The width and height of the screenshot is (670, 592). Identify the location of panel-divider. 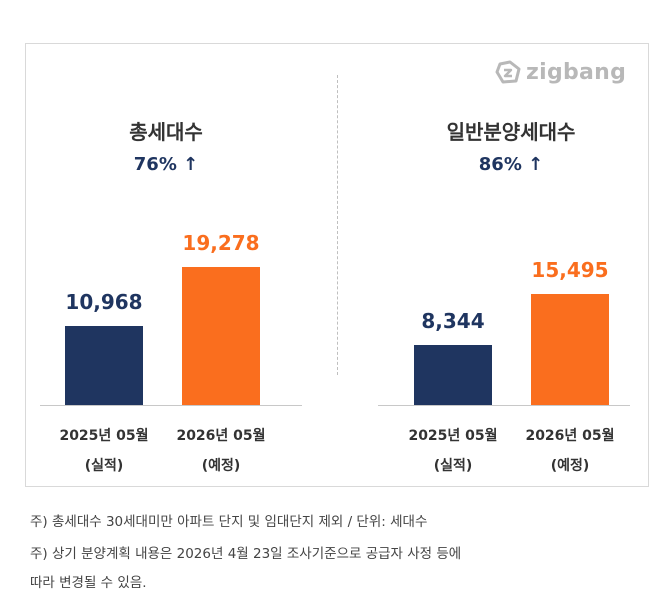
(337, 225).